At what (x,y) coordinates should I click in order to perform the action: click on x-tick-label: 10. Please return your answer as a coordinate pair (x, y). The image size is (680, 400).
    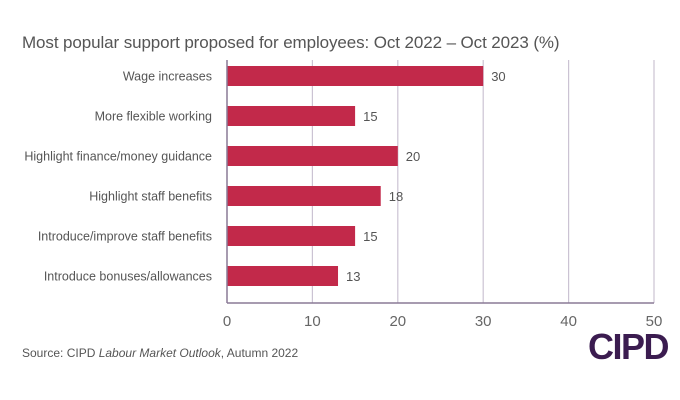
    Looking at the image, I should click on (312, 321).